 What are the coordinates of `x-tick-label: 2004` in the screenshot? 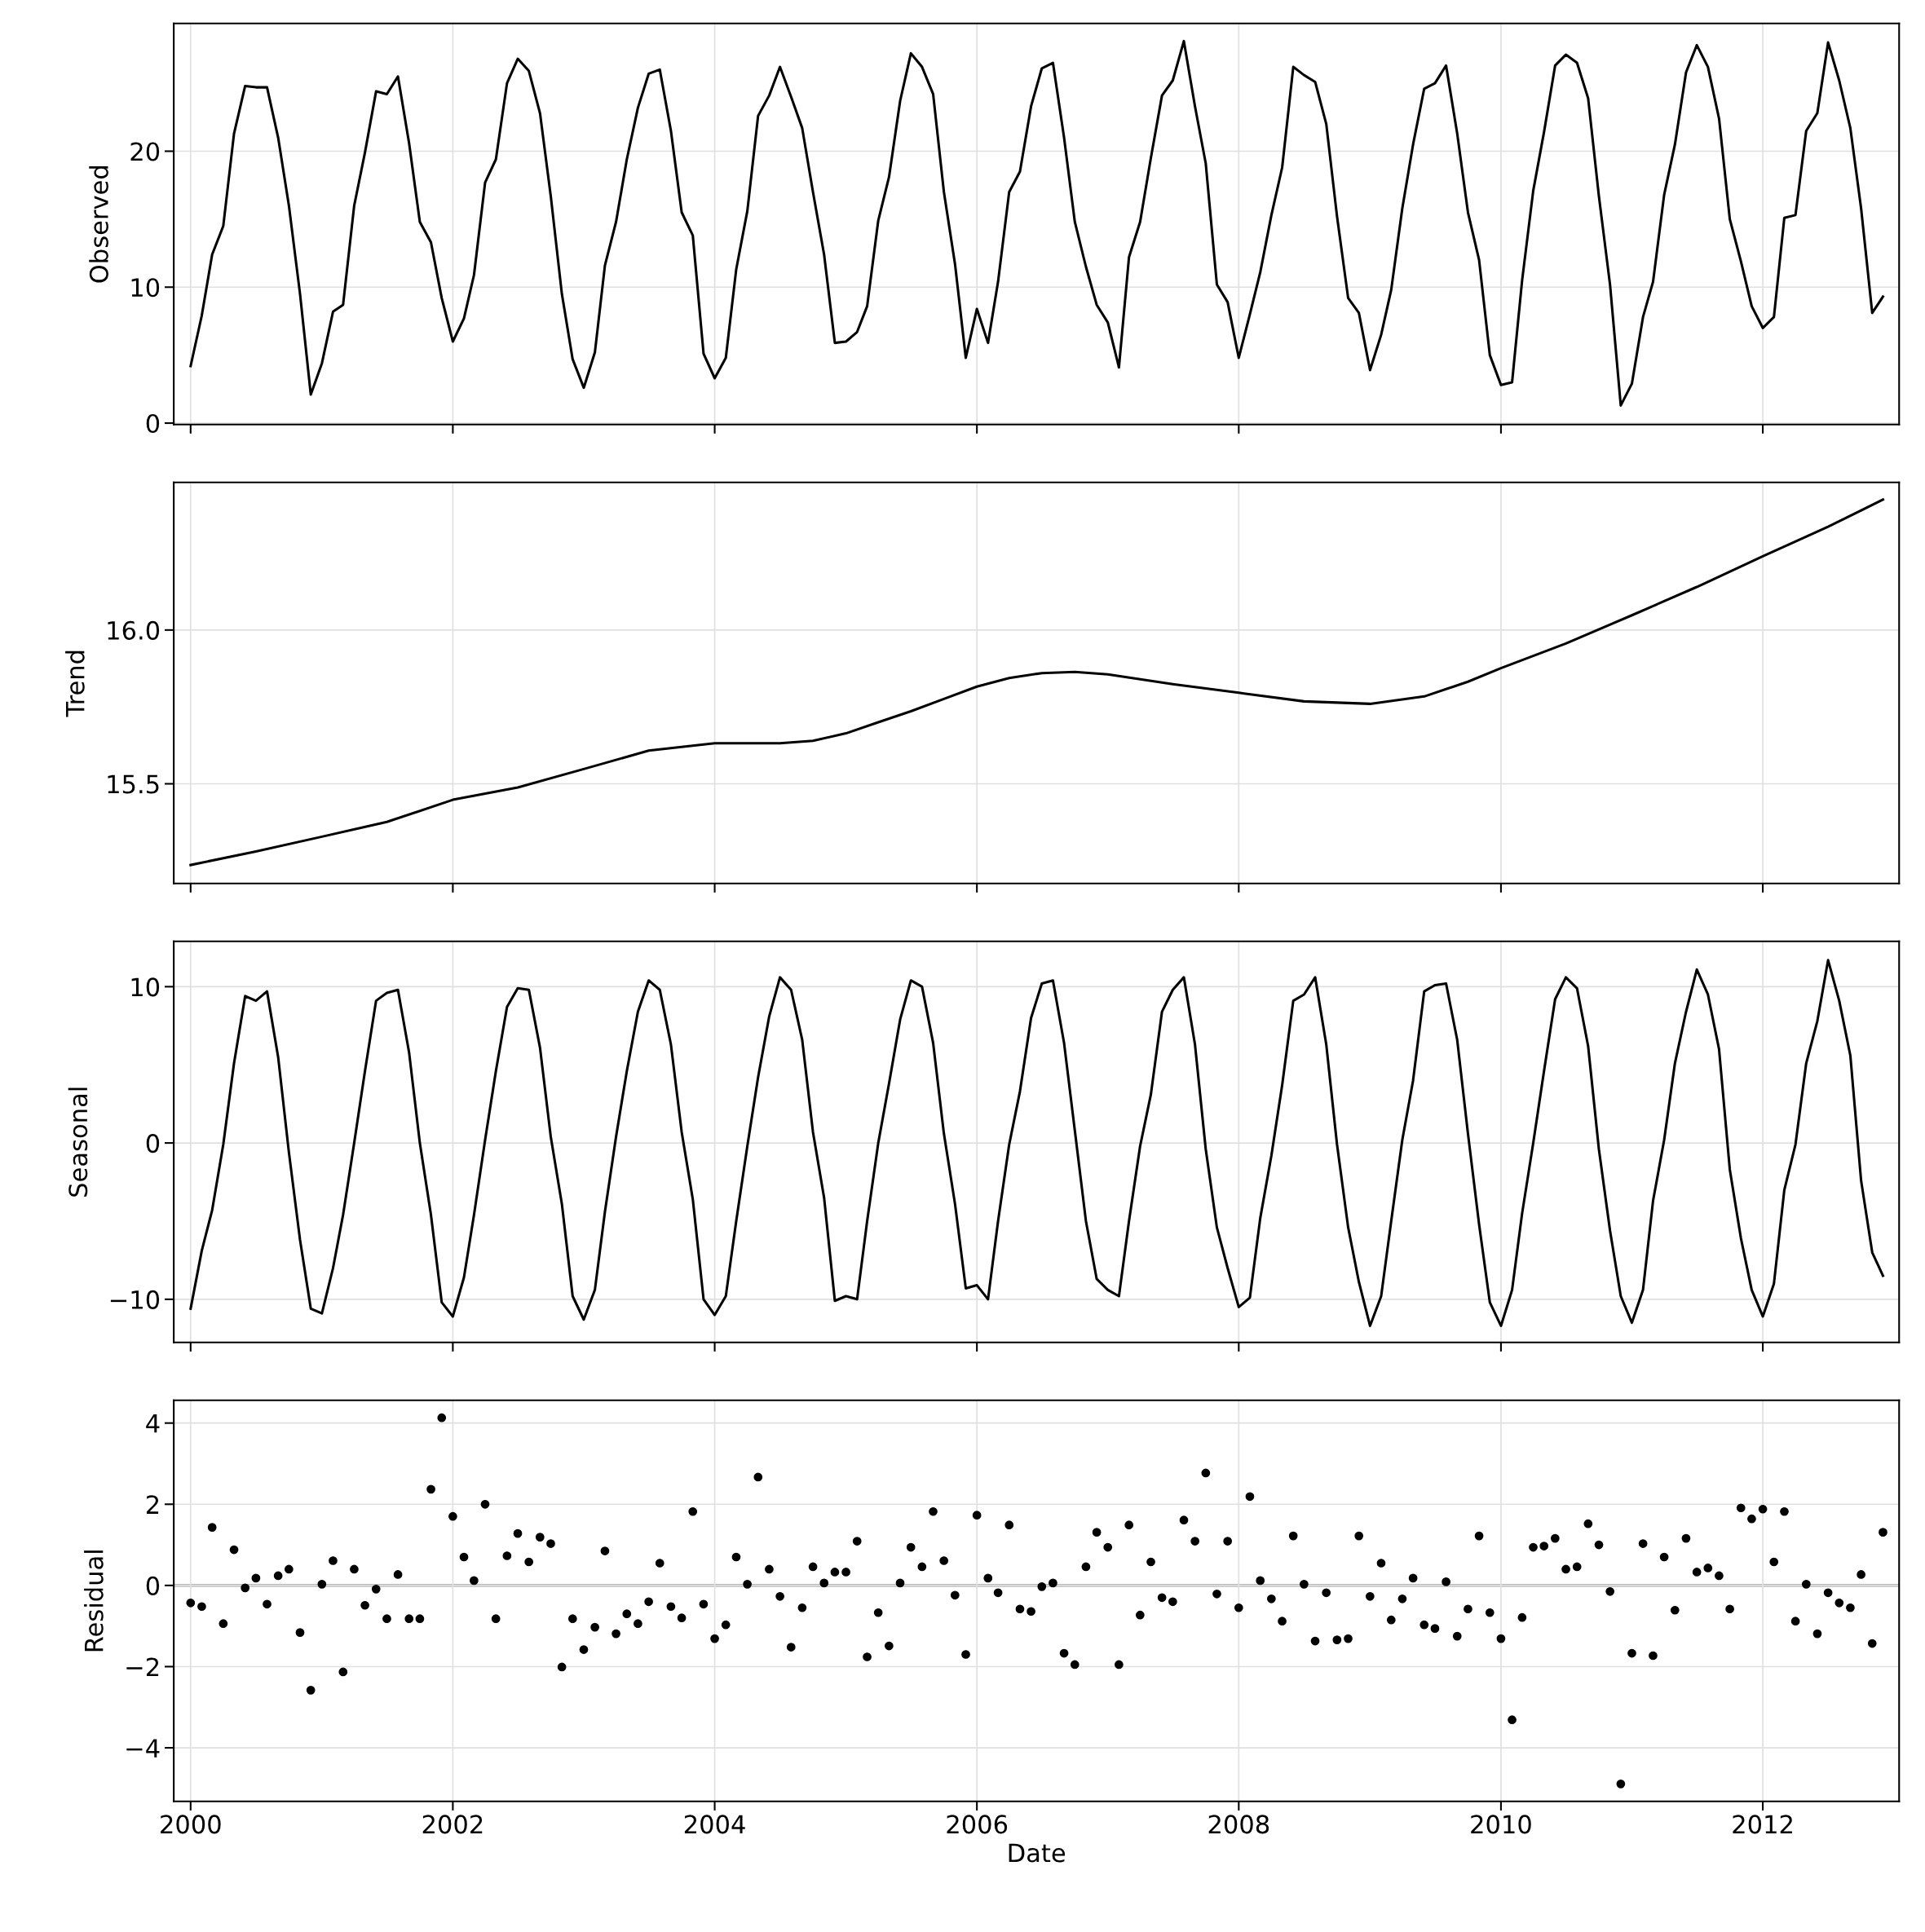 It's located at (714, 1824).